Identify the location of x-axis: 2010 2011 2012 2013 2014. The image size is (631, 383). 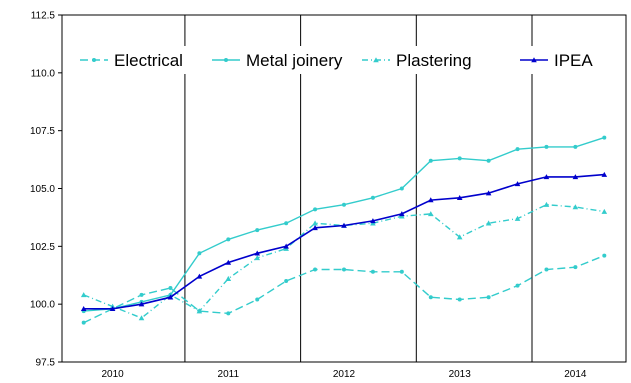
(343, 374).